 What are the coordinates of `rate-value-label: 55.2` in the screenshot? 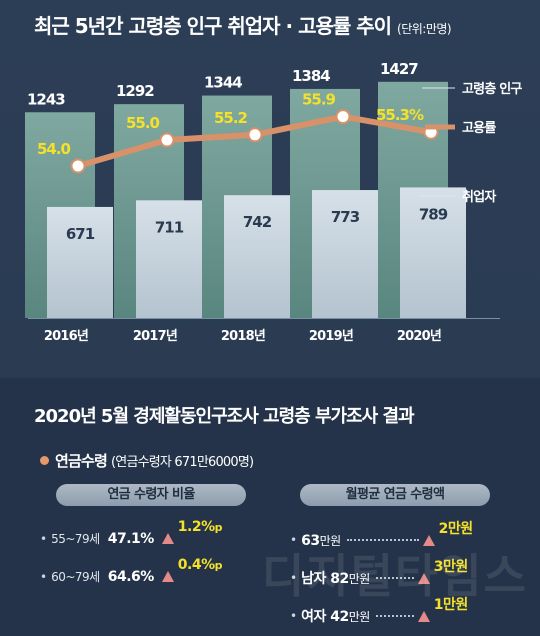 It's located at (231, 118).